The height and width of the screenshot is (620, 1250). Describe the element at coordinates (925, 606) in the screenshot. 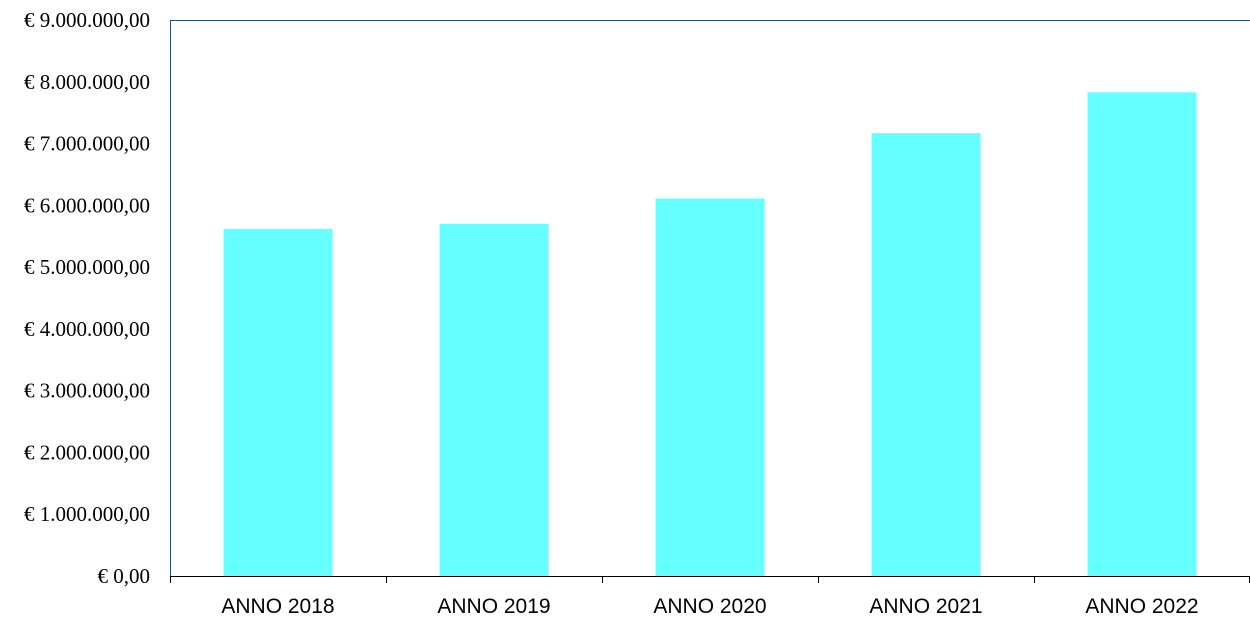

I see `x-tick-label: ANNO 2021` at that location.